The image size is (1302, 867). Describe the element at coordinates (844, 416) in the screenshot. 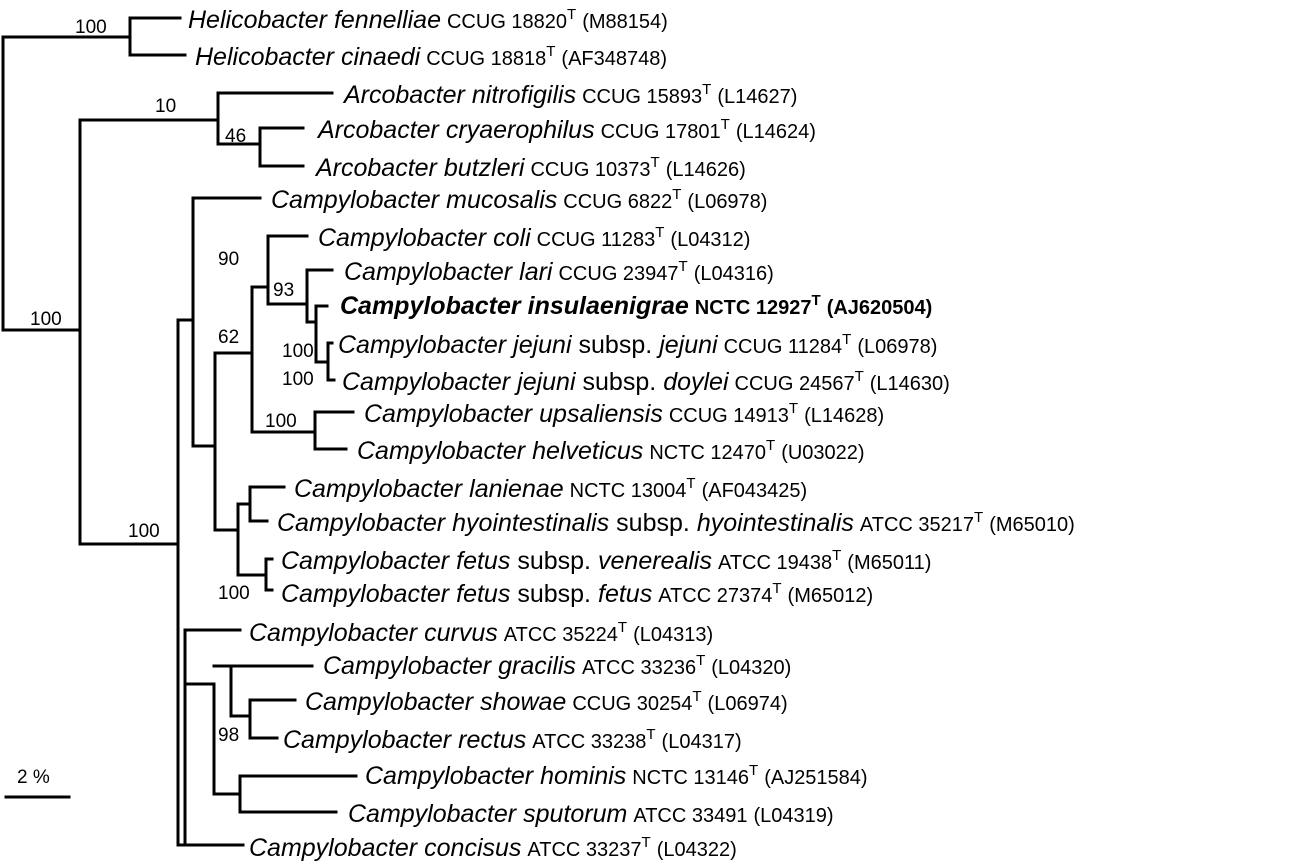

I see `leaf-acc: (L14628)` at that location.